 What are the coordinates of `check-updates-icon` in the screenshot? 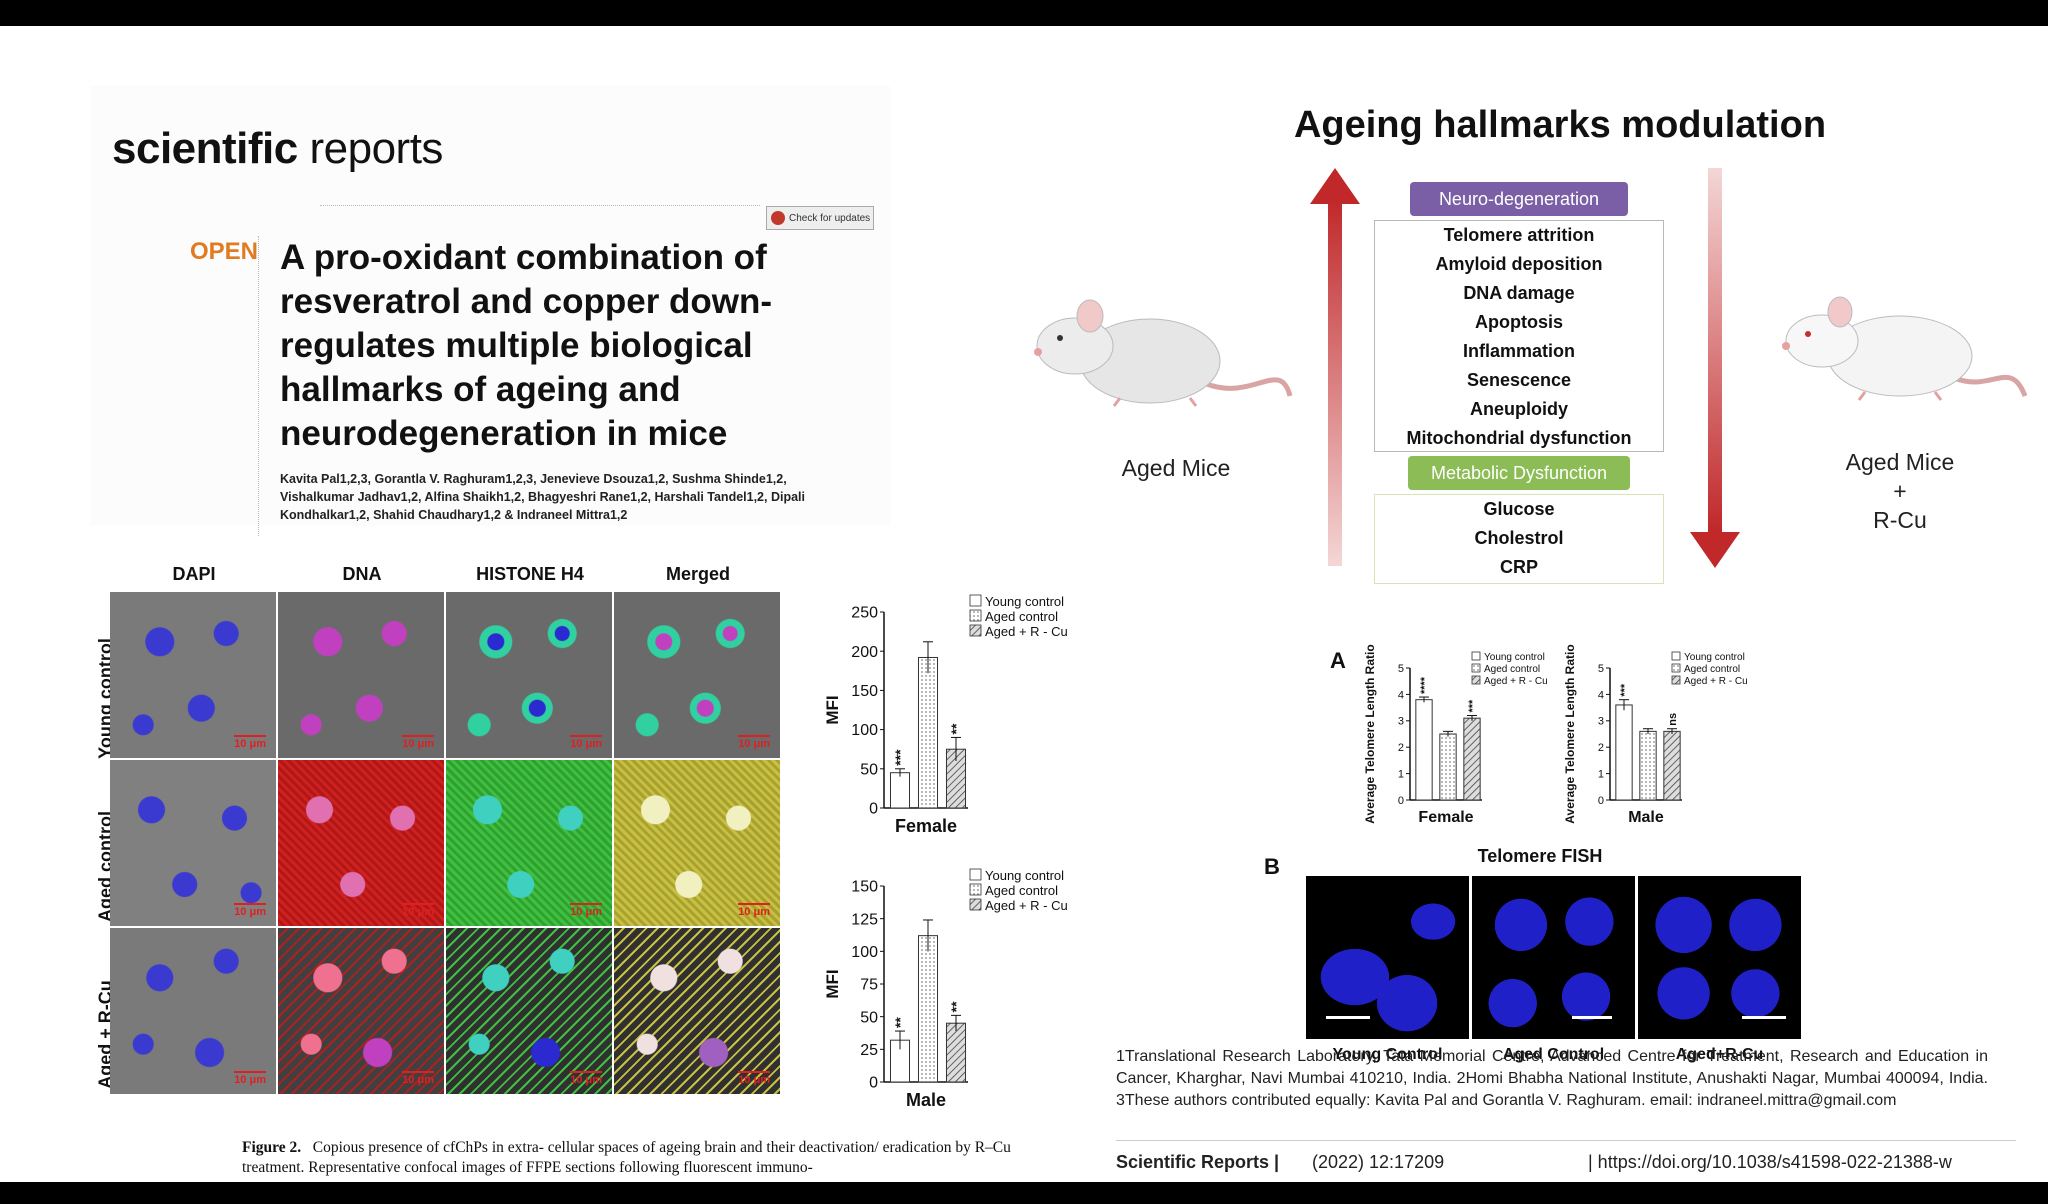 It's located at (778, 218).